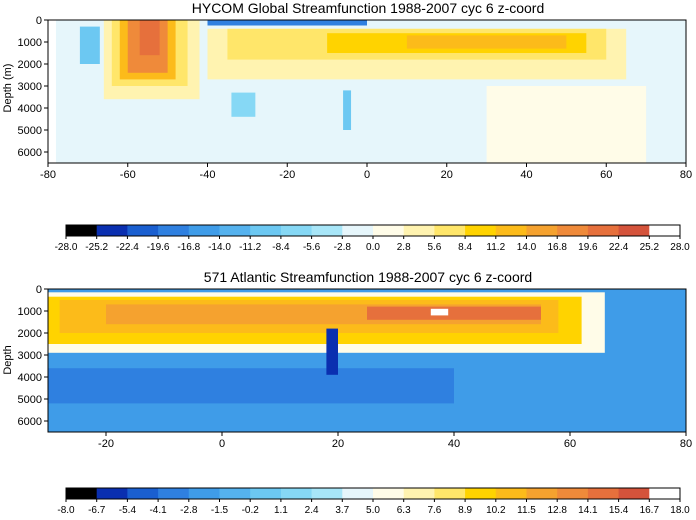 The height and width of the screenshot is (520, 696). Describe the element at coordinates (251, 510) in the screenshot. I see `colorbar-label: -0.2` at that location.